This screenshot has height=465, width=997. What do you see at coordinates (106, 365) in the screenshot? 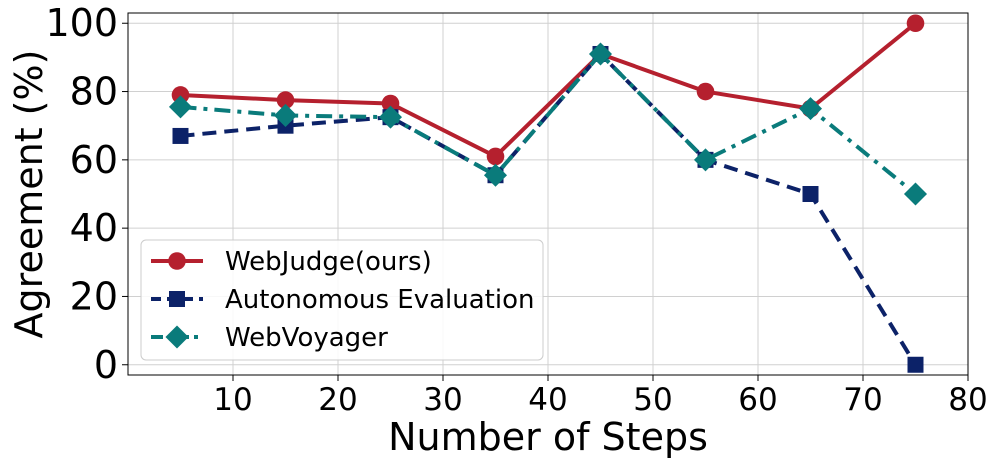
I see `y-tick-label: 0` at bounding box center [106, 365].